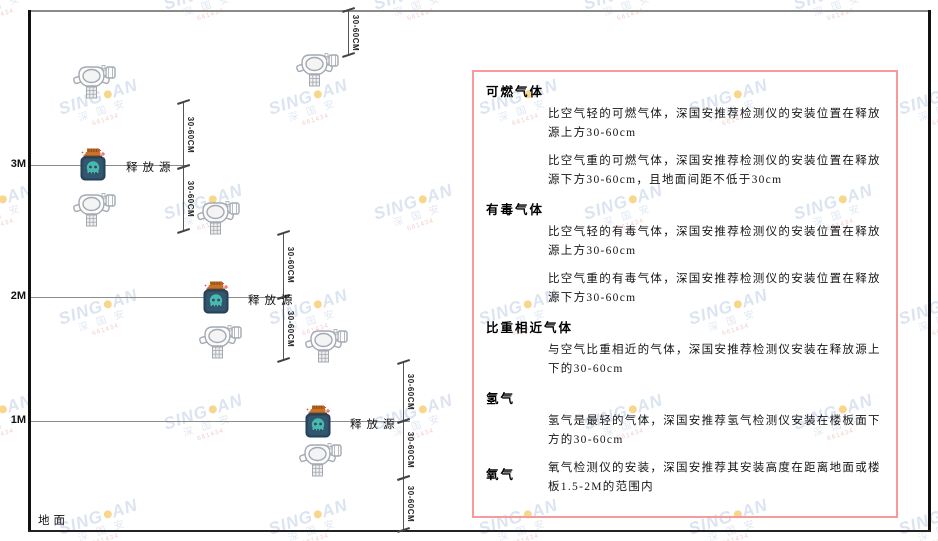 This screenshot has width=938, height=541. Describe the element at coordinates (479, 11) in the screenshot. I see `ceiling-line` at that location.